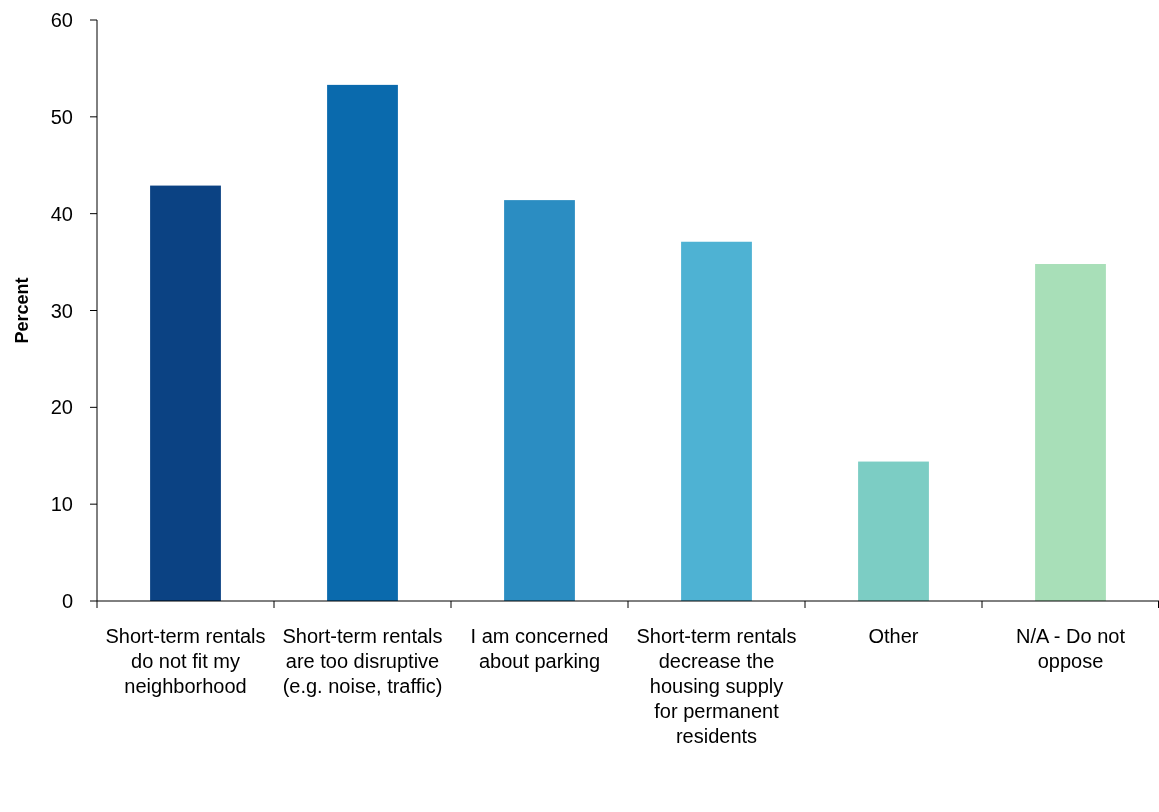  I want to click on x-tick-label: Short-term rentals are too disruptive (e.g. noise, traffic), so click(362, 661).